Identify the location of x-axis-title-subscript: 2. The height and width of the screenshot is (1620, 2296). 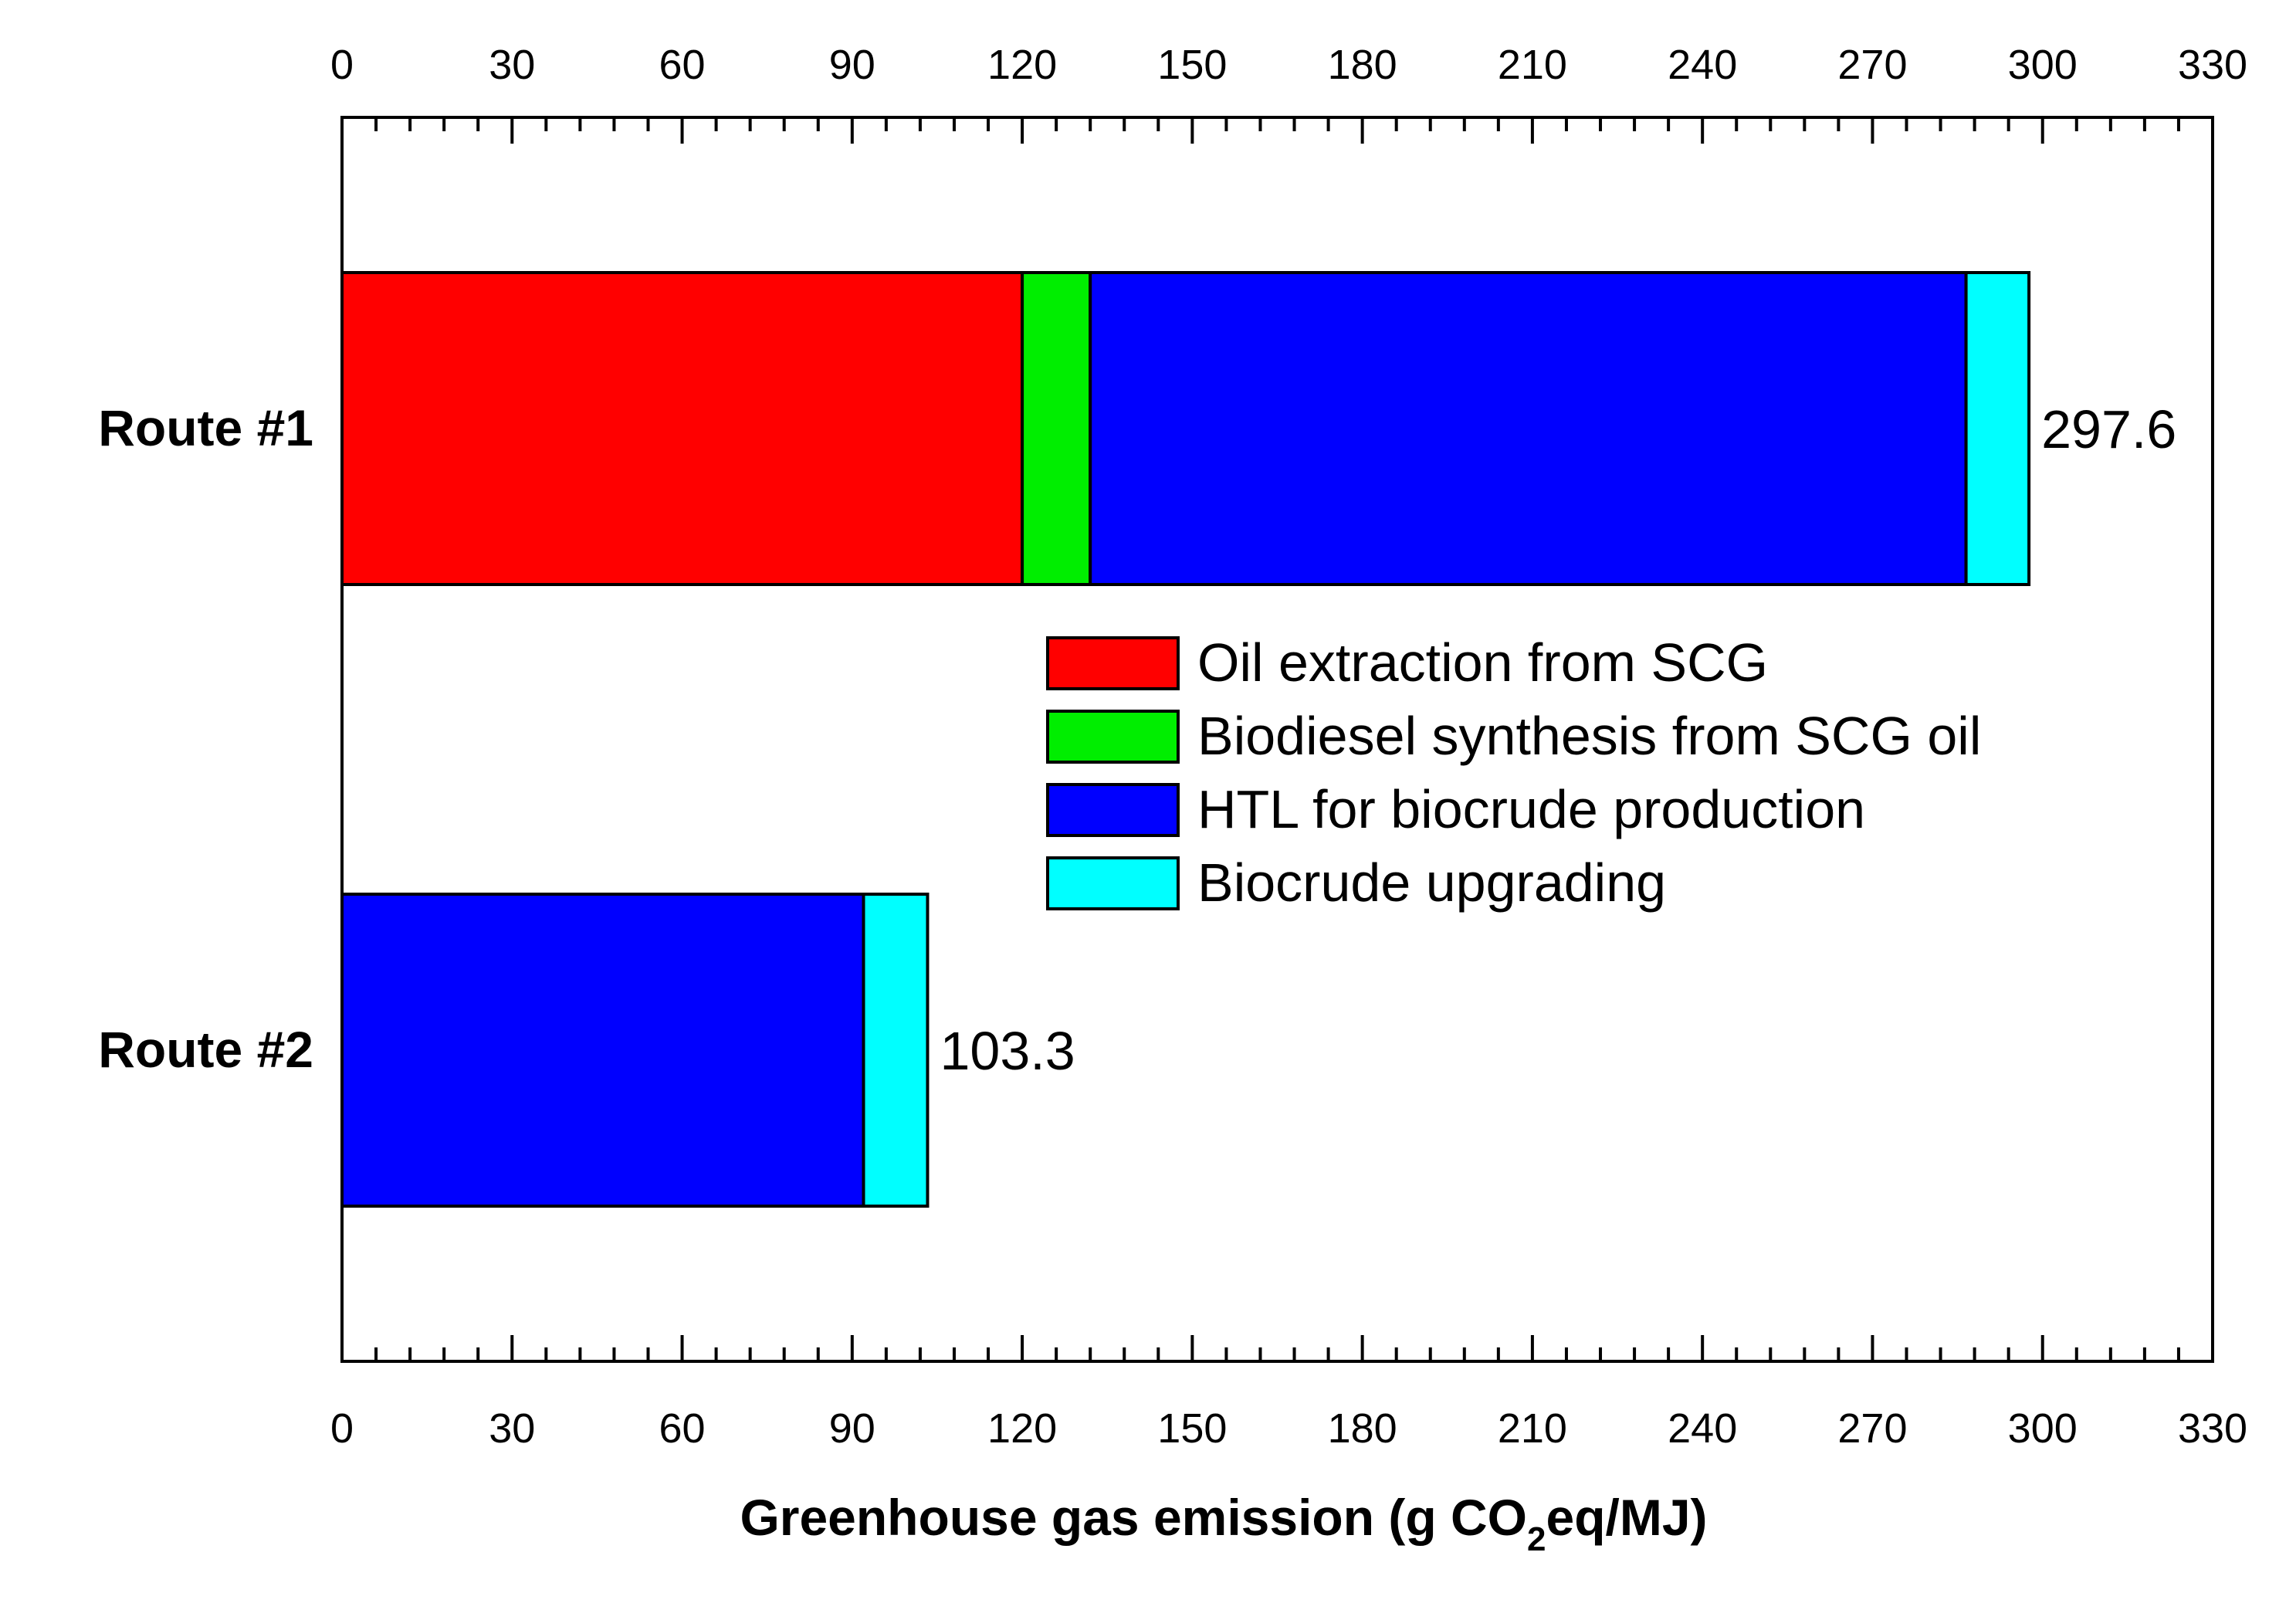
(1536, 1539).